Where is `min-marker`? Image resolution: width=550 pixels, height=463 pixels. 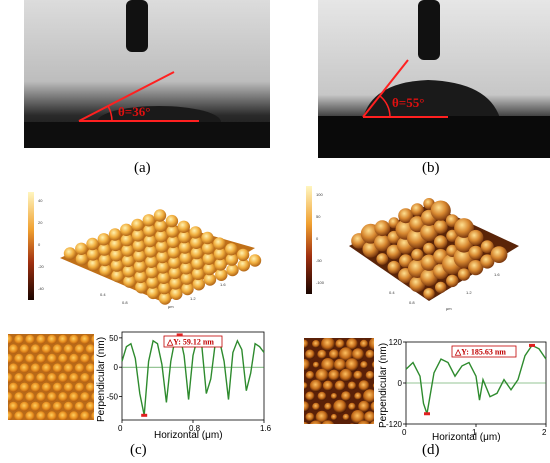 min-marker is located at coordinates (427, 414).